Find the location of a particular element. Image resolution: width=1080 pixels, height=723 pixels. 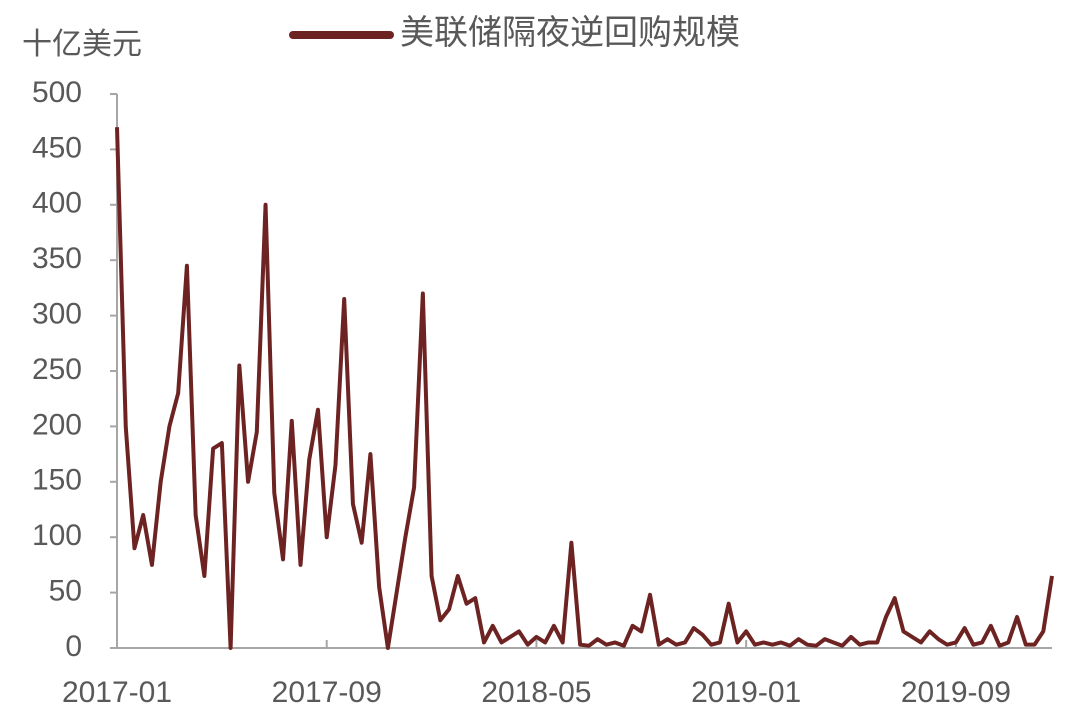

y-tick-label: 100 is located at coordinates (57, 535).